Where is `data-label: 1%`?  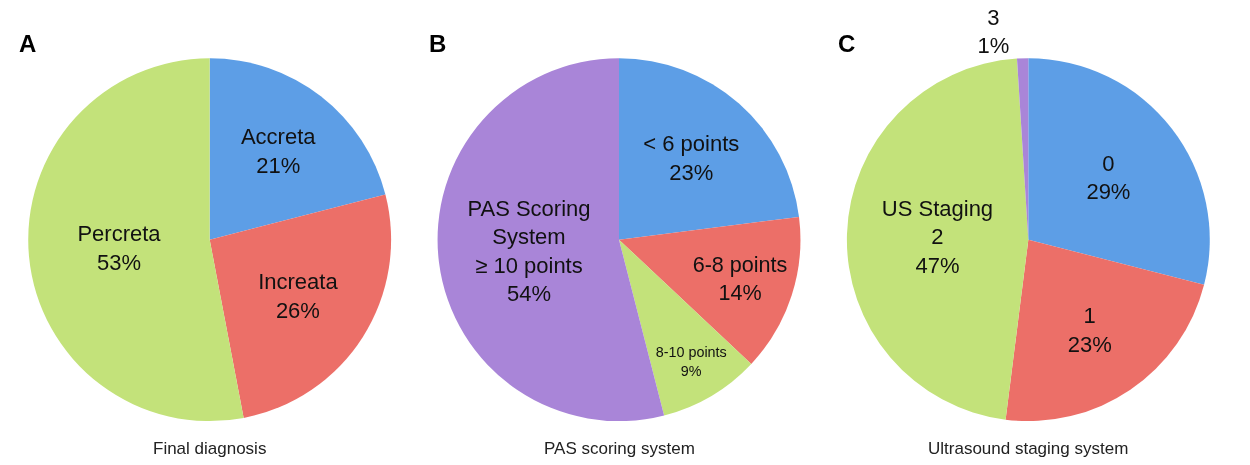
data-label: 1% is located at coordinates (993, 46).